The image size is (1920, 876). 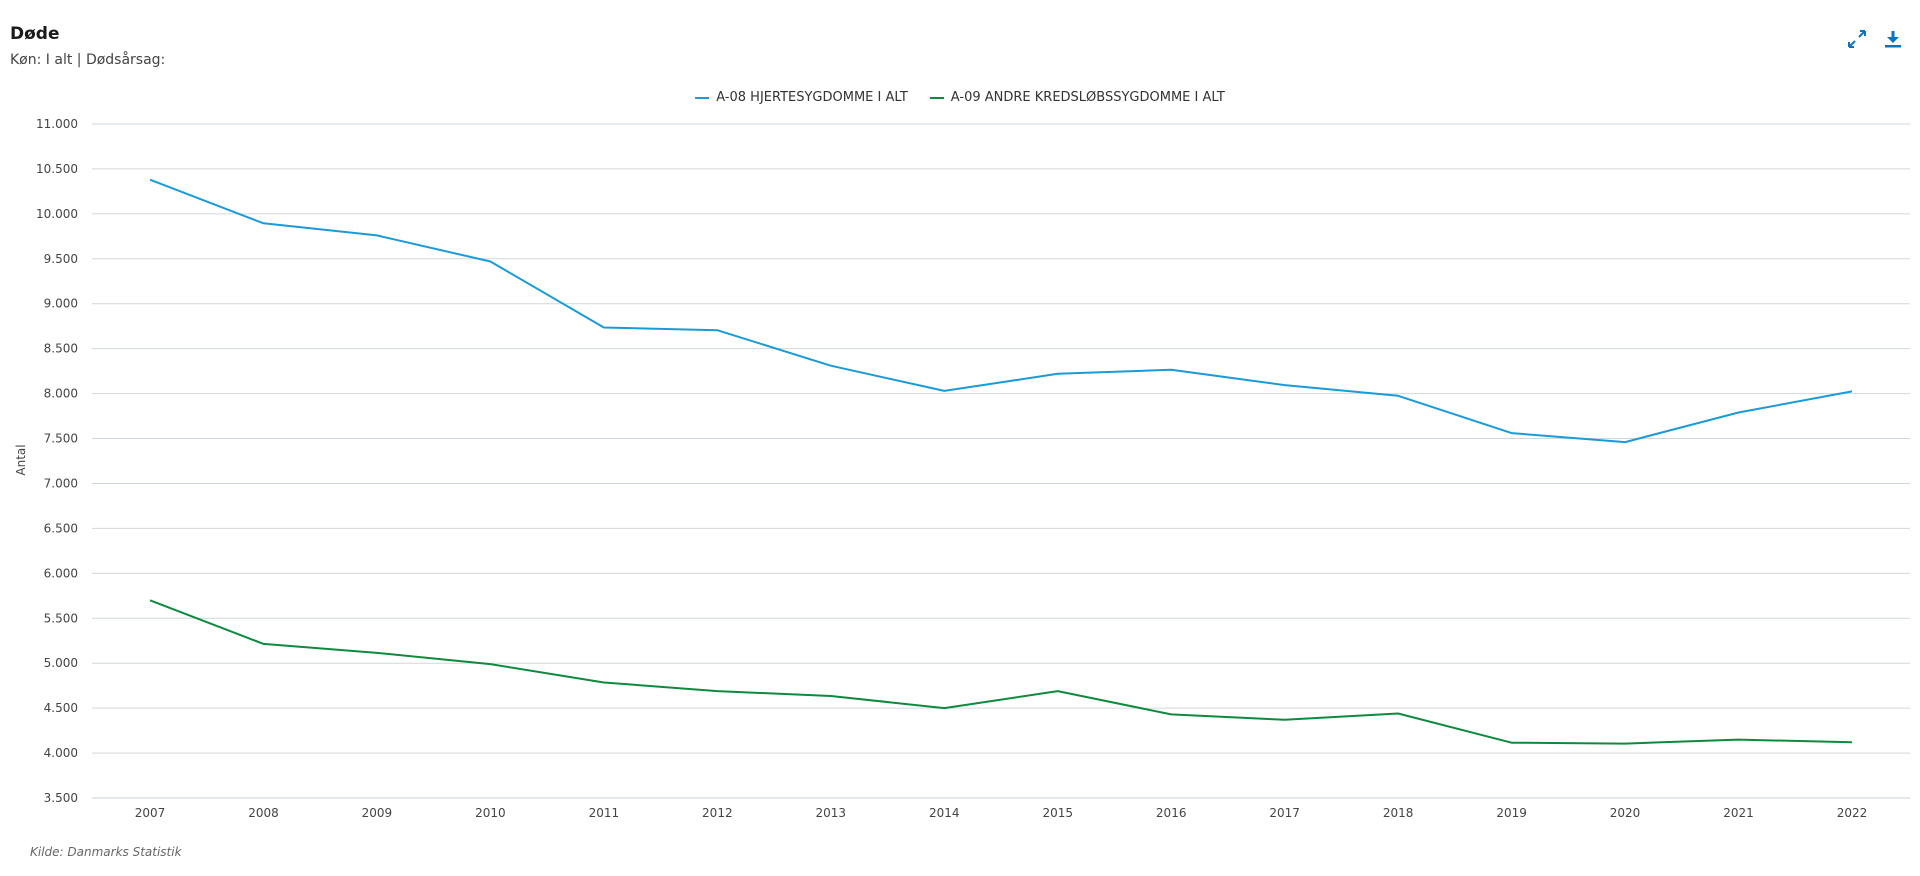 What do you see at coordinates (1625, 813) in the screenshot?
I see `x-tick-label: 2020` at bounding box center [1625, 813].